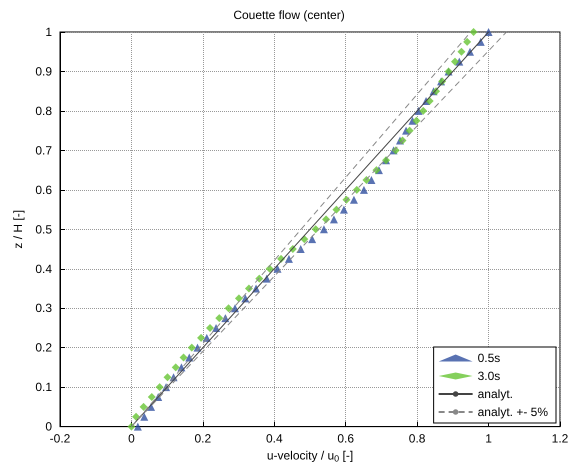  What do you see at coordinates (345, 439) in the screenshot?
I see `x-tick-label: 0.6` at bounding box center [345, 439].